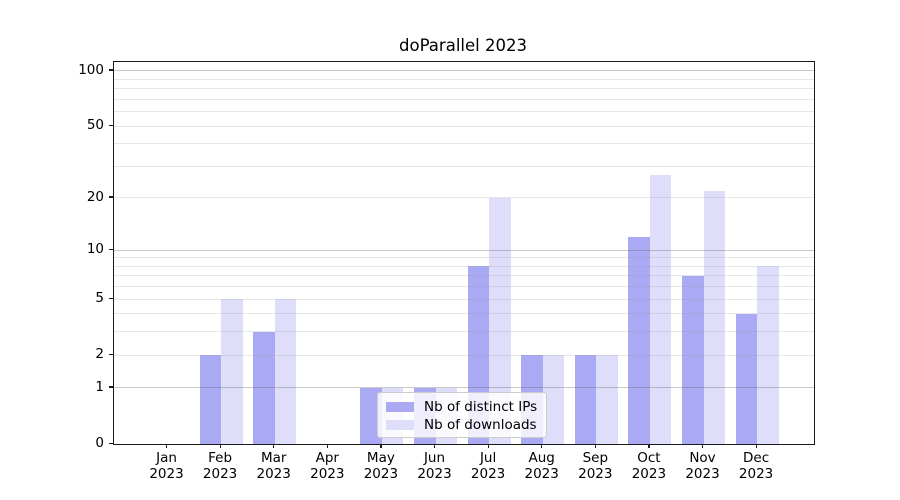 Image resolution: width=900 pixels, height=500 pixels. Describe the element at coordinates (649, 466) in the screenshot. I see `x-tick-label-oct: Oct 2023` at that location.